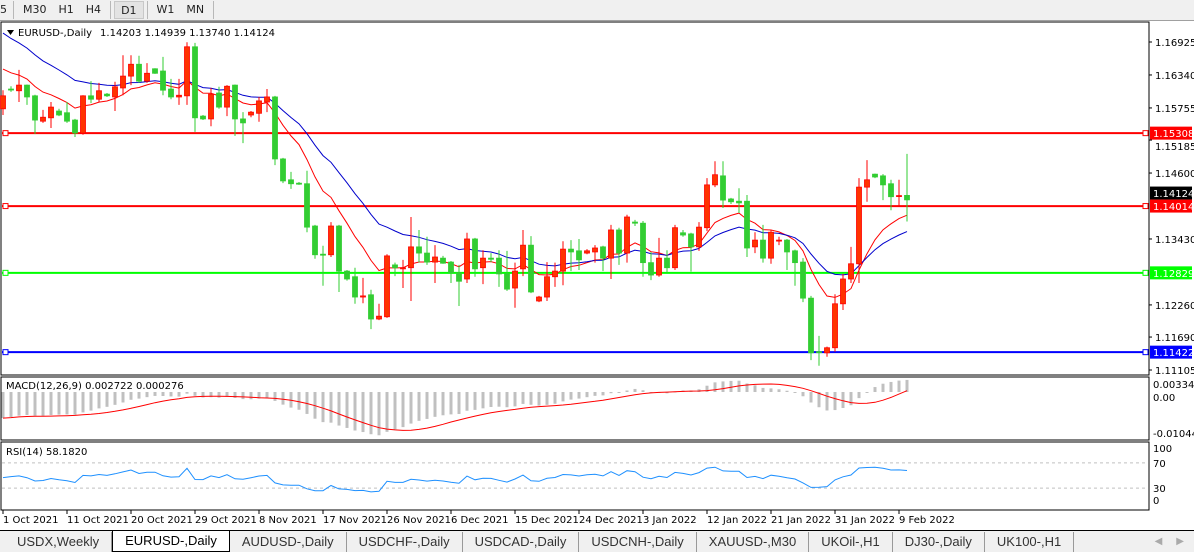 The height and width of the screenshot is (552, 1194). I want to click on chart-symbol-label: EURUSD-,Daily, so click(55, 33).